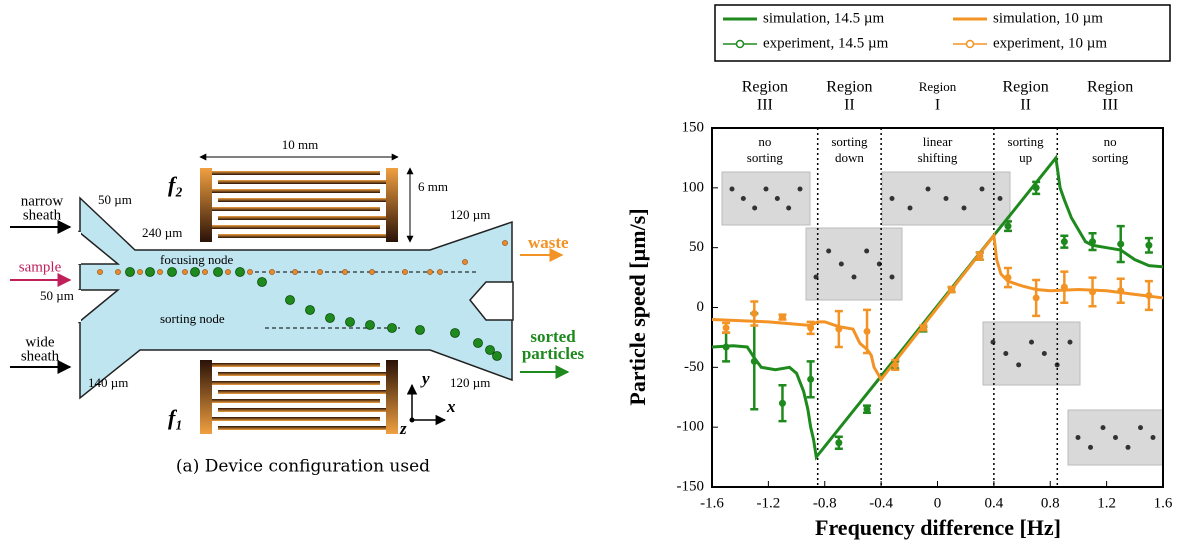  I want to click on region-note: linear, so click(938, 141).